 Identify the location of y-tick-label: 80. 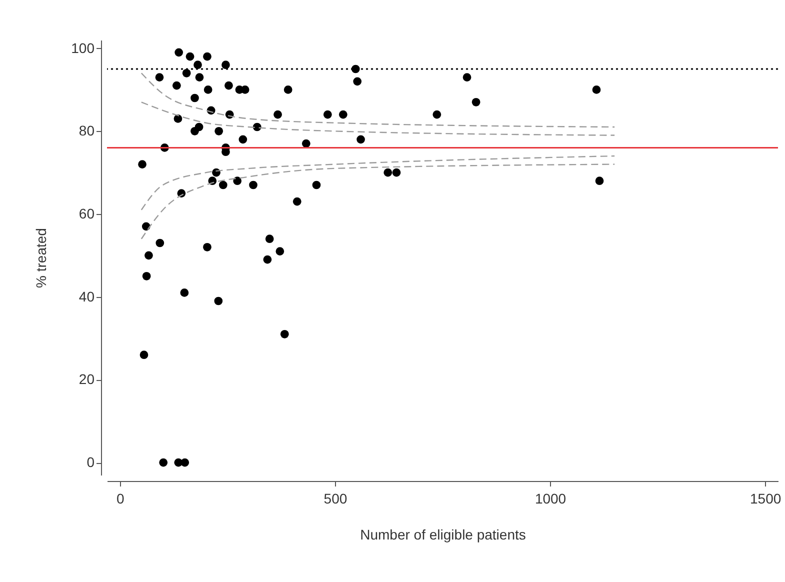
(86, 130).